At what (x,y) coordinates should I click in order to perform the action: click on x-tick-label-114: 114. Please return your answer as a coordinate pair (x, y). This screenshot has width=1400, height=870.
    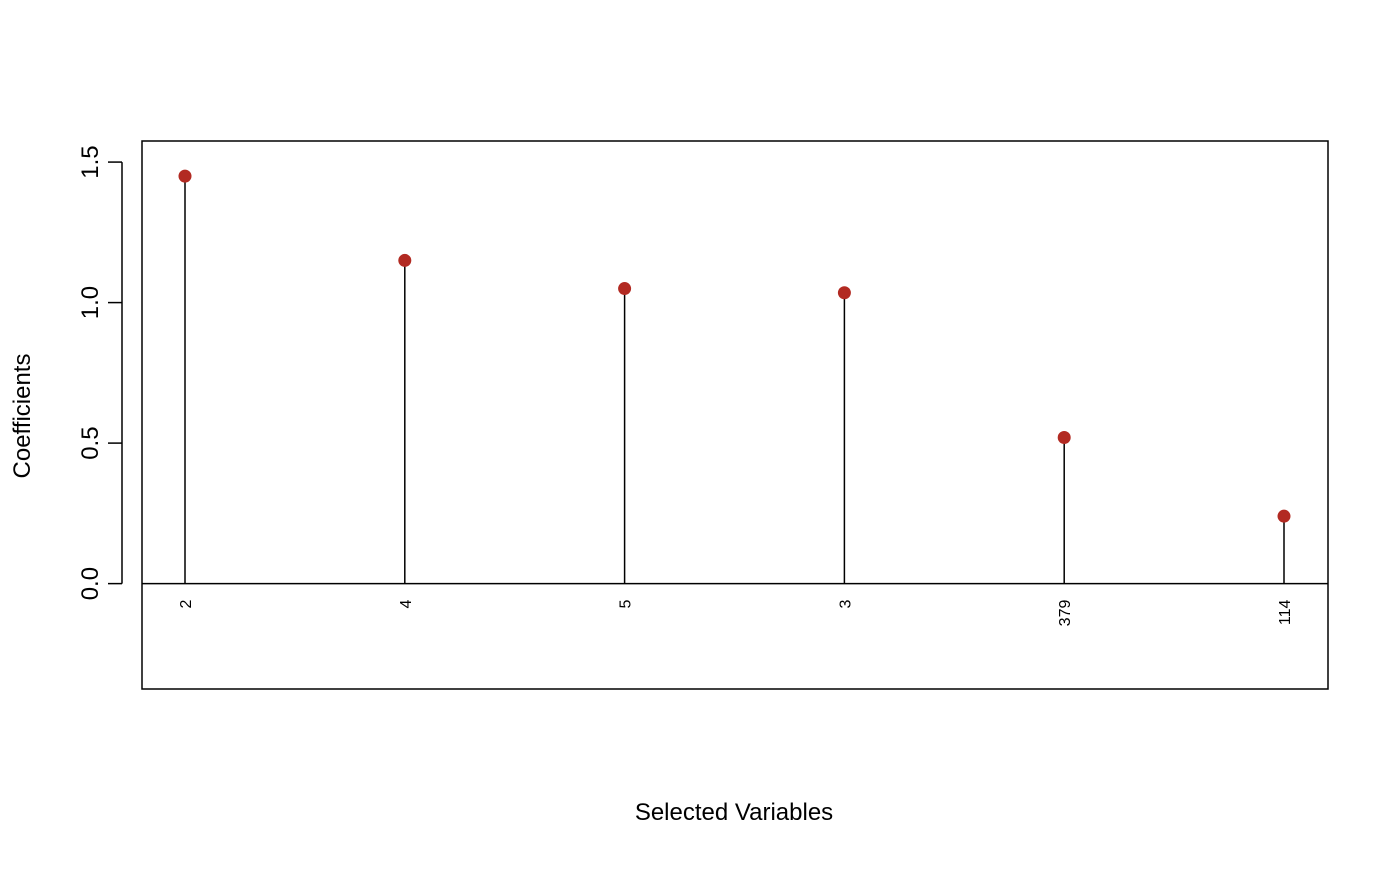
    Looking at the image, I should click on (1285, 613).